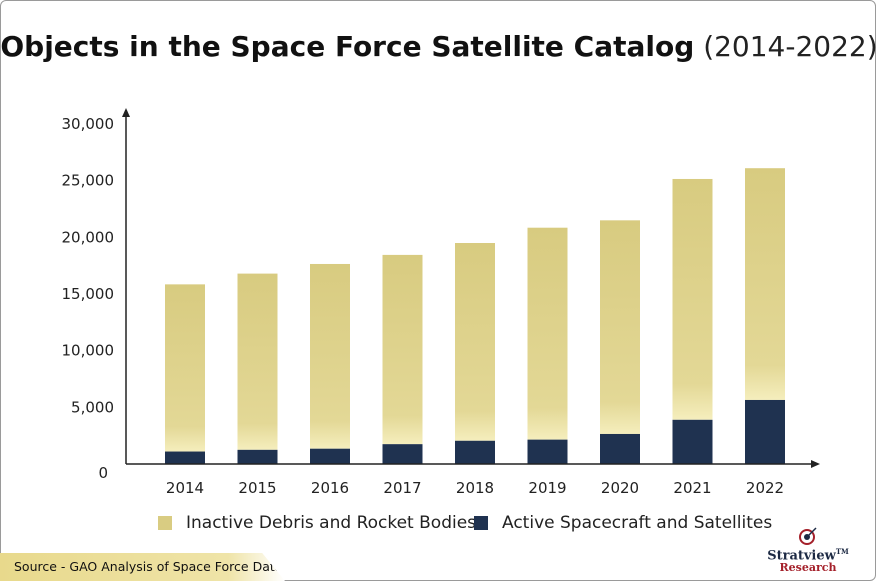 The height and width of the screenshot is (583, 878). I want to click on bar-active-2022, so click(765, 431).